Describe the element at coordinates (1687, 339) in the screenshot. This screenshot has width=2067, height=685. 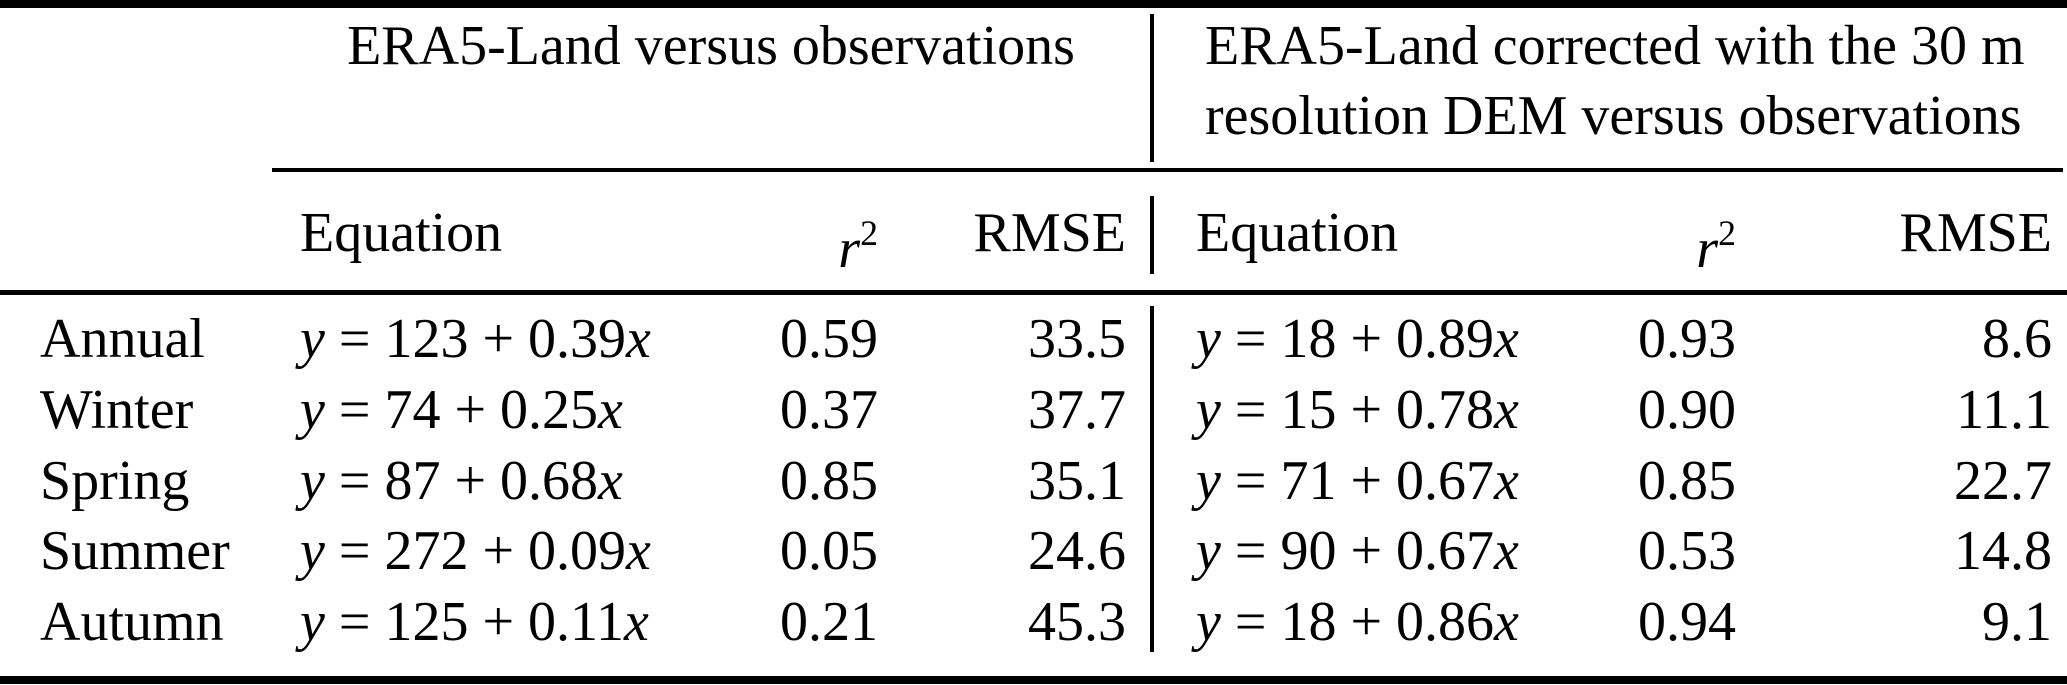
I see `r2-value: 0.93` at that location.